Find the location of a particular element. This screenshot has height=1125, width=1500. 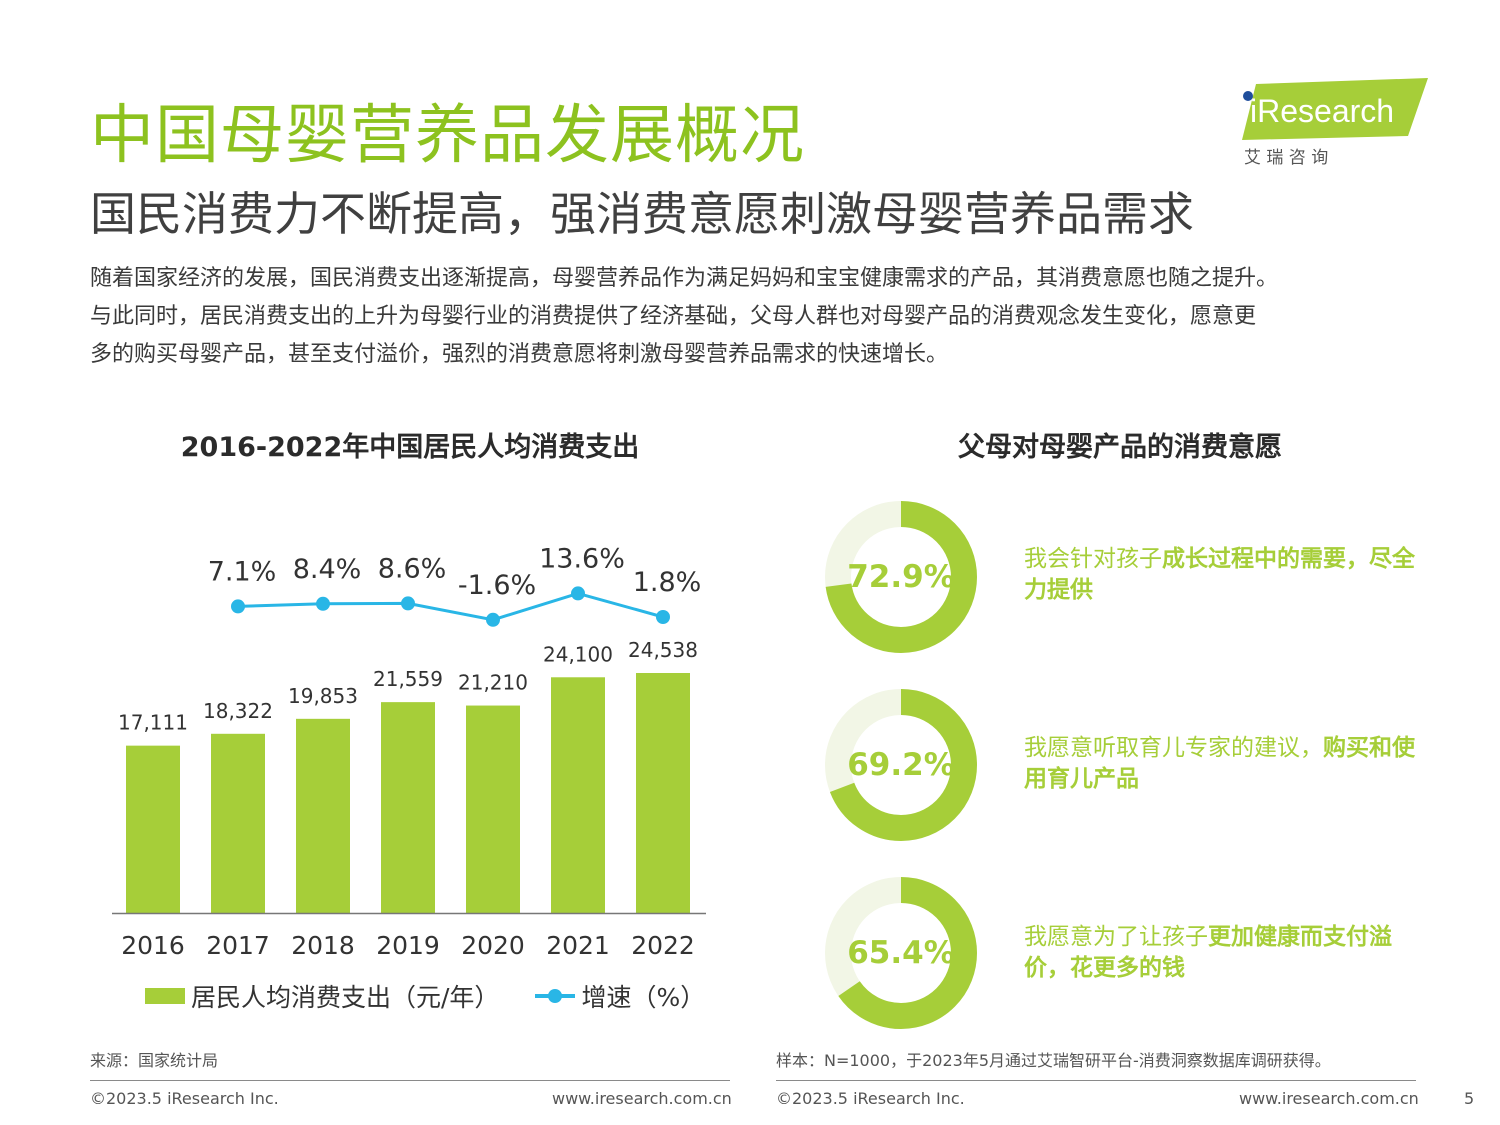

donut-chart-3: 65.4% is located at coordinates (901, 953).